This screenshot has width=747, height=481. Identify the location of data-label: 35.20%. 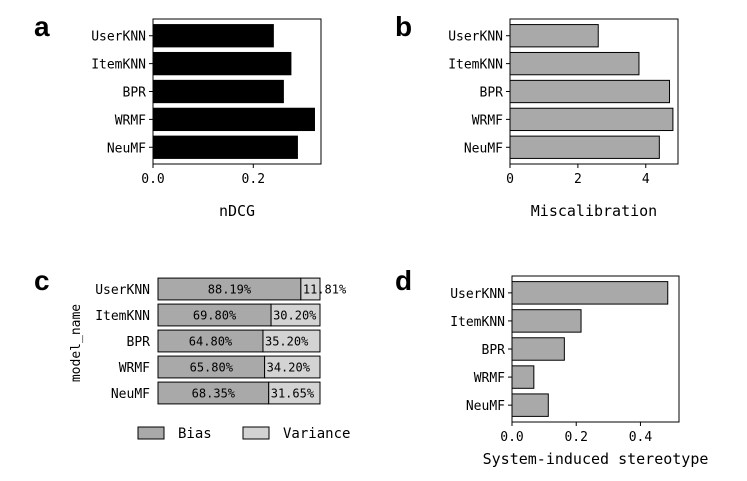
(287, 342).